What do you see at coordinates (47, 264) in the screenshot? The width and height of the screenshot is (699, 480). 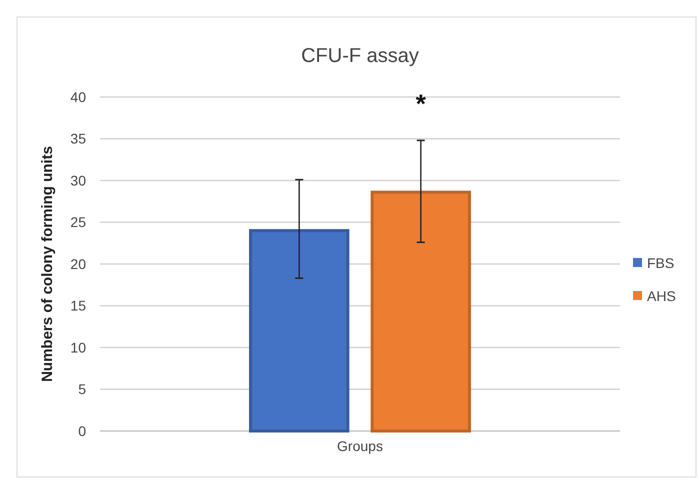 I see `y-axis-title: Numbers of colony forming units` at bounding box center [47, 264].